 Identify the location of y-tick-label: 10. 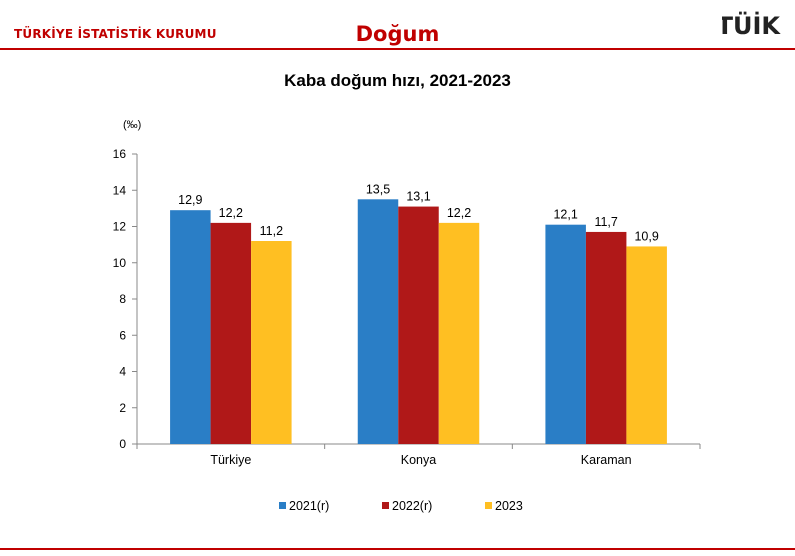
(120, 263).